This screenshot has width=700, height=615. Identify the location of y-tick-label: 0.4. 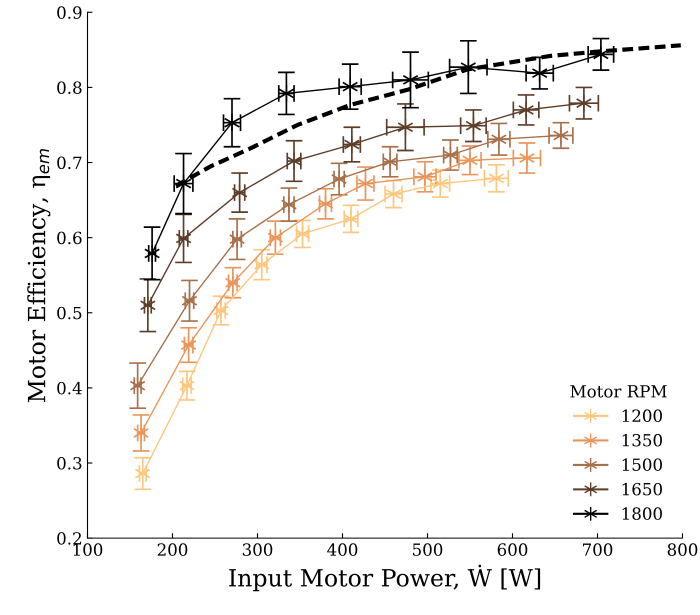
(69, 388).